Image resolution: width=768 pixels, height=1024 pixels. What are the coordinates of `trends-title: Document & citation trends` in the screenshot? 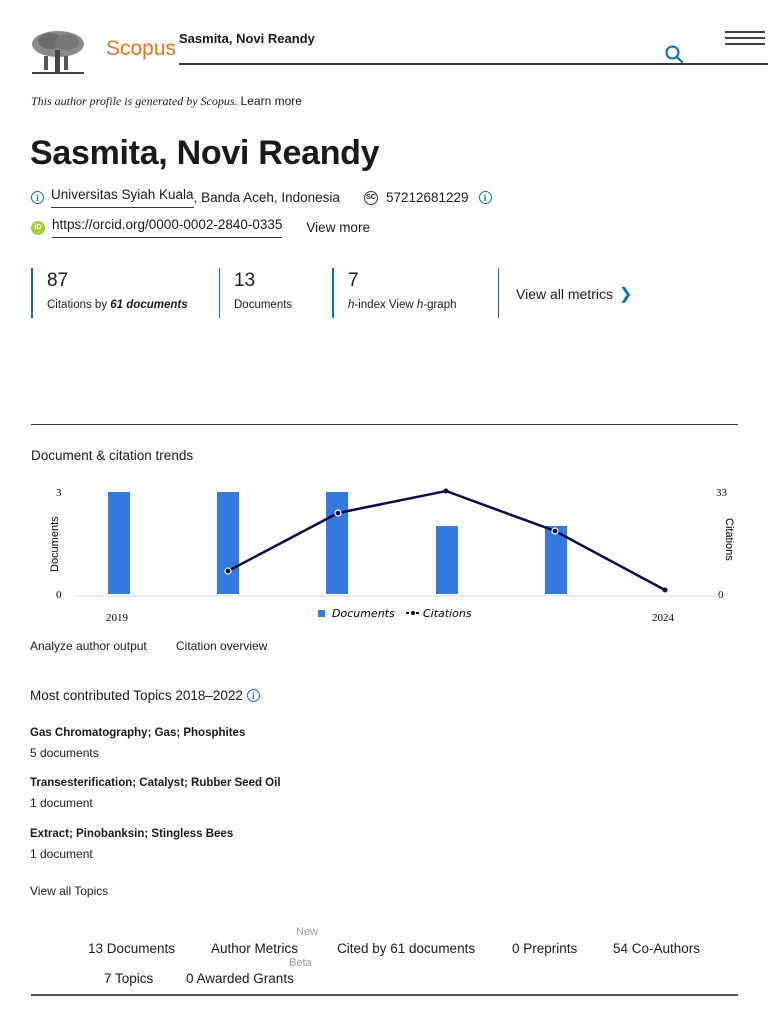 It's located at (112, 455).